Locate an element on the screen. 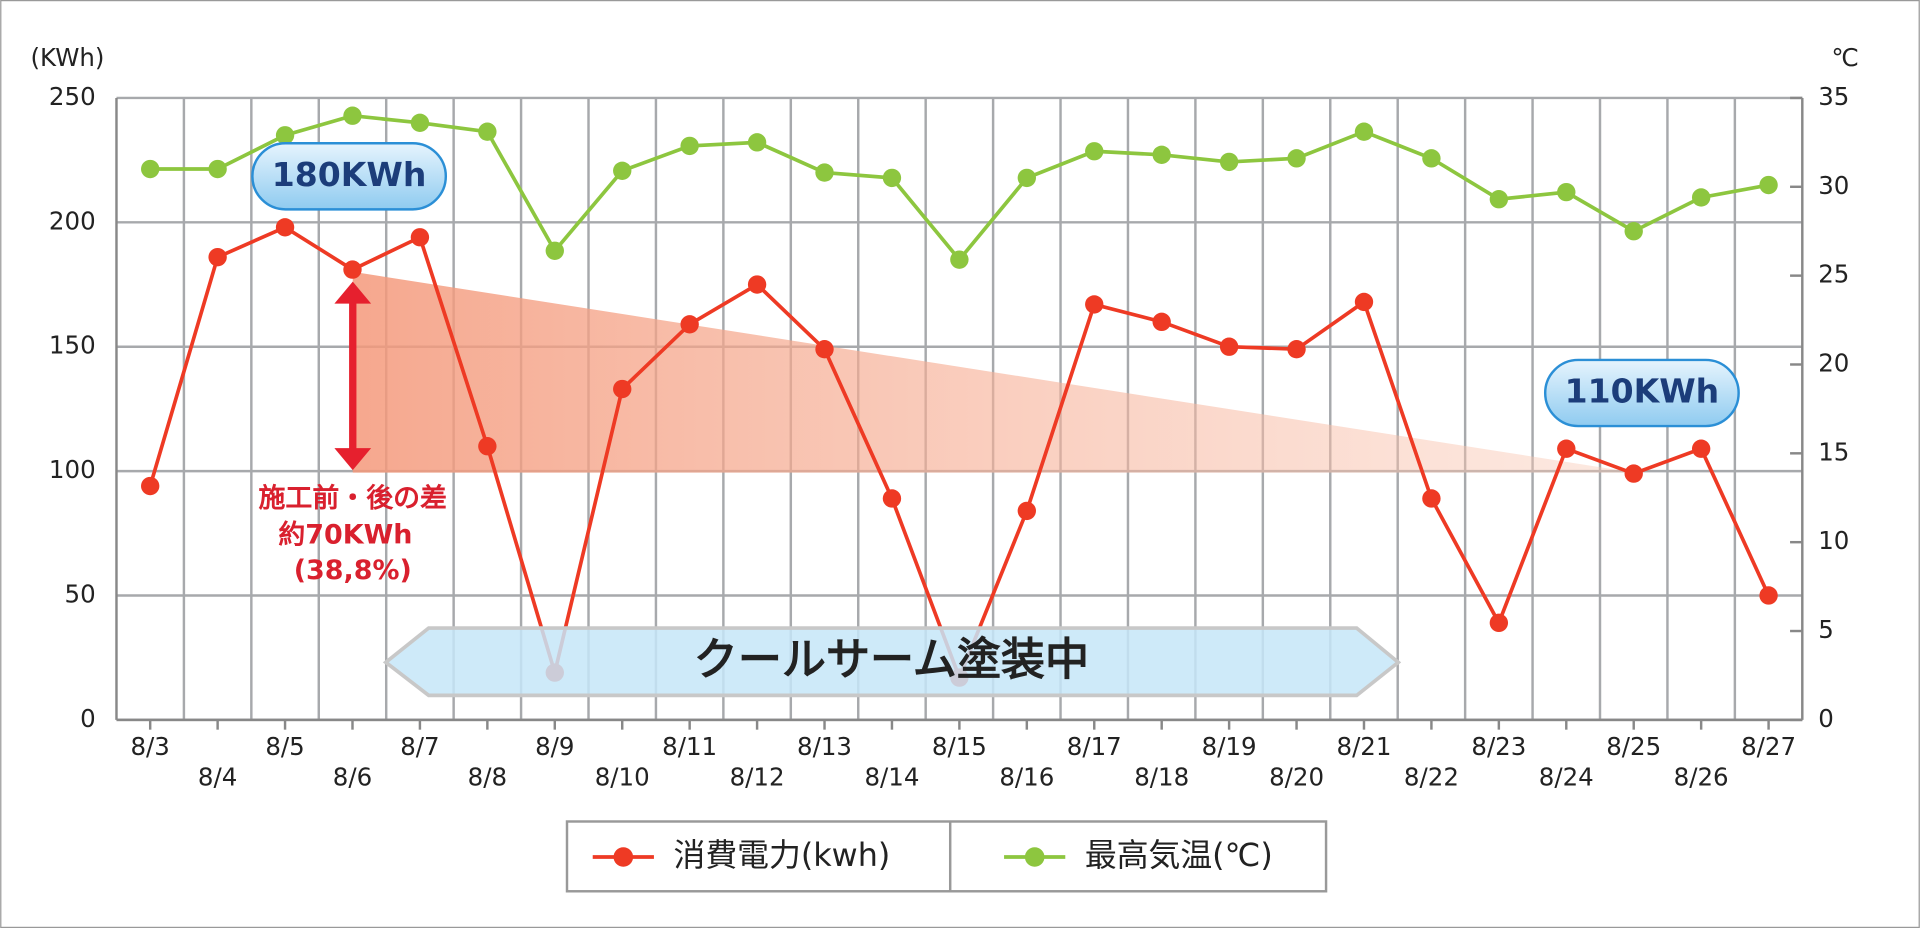  legend is located at coordinates (946, 856).